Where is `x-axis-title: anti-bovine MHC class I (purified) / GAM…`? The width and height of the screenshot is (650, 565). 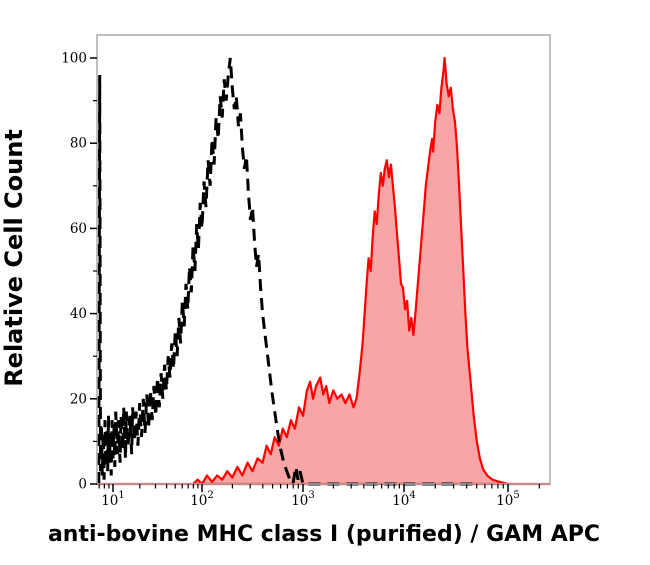
x-axis-title: anti-bovine MHC class I (purified) / GAM… is located at coordinates (324, 534).